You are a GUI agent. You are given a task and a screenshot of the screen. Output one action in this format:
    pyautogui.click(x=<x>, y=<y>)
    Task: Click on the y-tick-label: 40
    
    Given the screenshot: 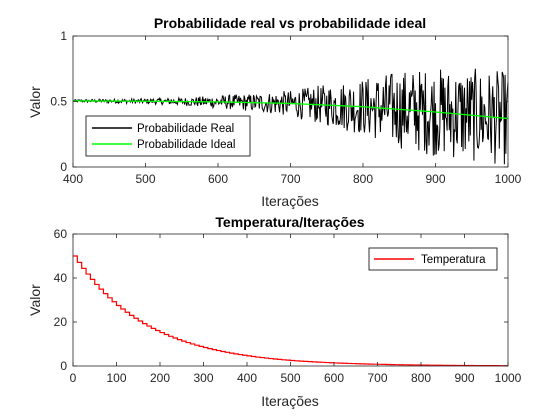 What is the action you would take?
    pyautogui.click(x=61, y=278)
    